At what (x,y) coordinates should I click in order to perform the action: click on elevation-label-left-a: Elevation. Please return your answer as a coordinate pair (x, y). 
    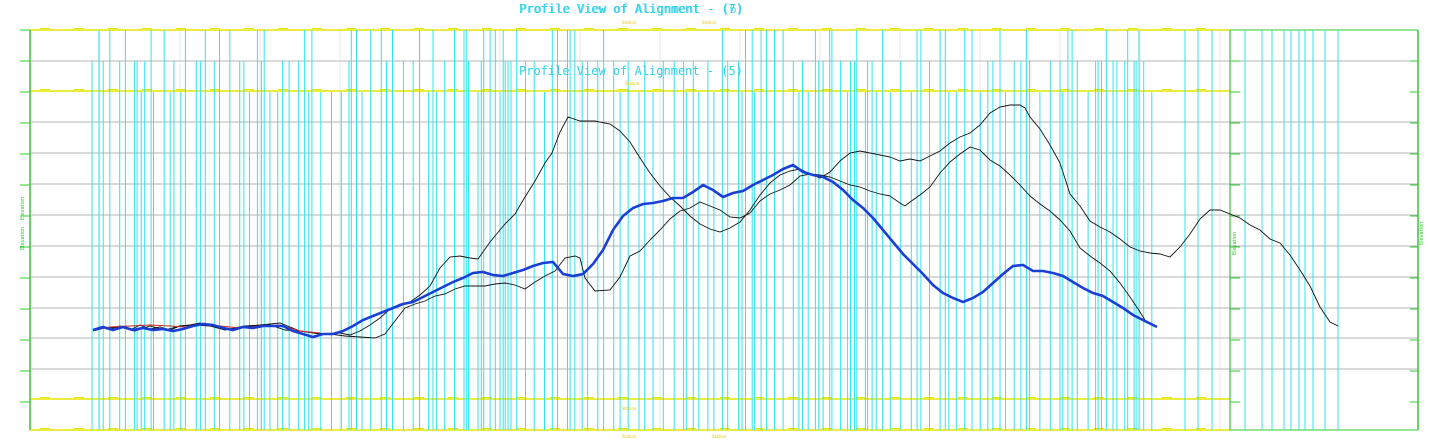
    Looking at the image, I should click on (23, 238).